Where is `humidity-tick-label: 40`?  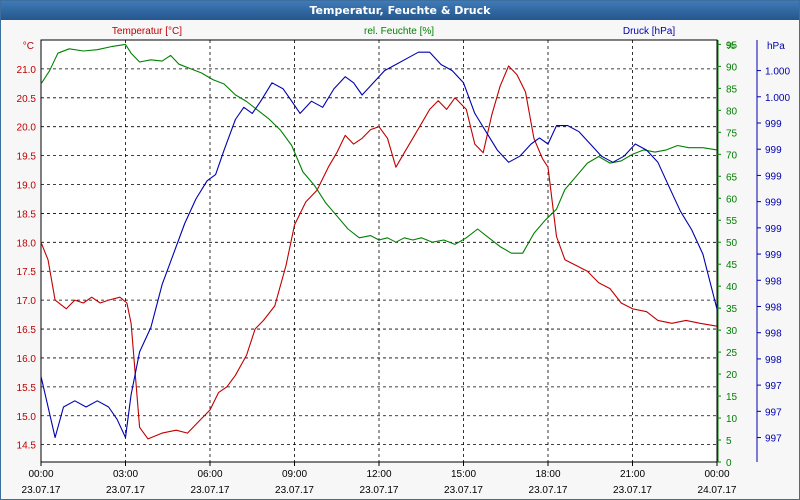
humidity-tick-label: 40 is located at coordinates (732, 287).